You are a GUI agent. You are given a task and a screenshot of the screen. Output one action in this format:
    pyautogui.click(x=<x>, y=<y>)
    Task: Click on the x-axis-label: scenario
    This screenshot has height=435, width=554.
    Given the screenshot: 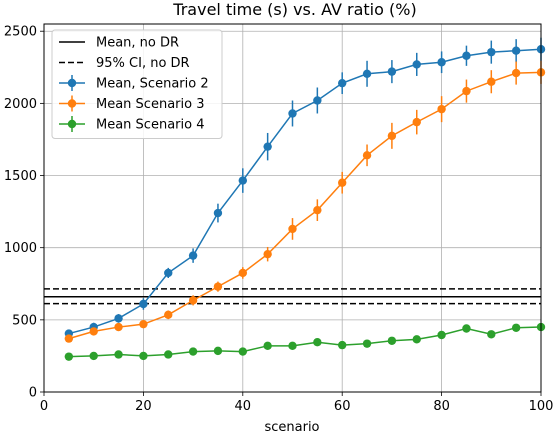 What is the action you would take?
    pyautogui.click(x=291, y=427)
    